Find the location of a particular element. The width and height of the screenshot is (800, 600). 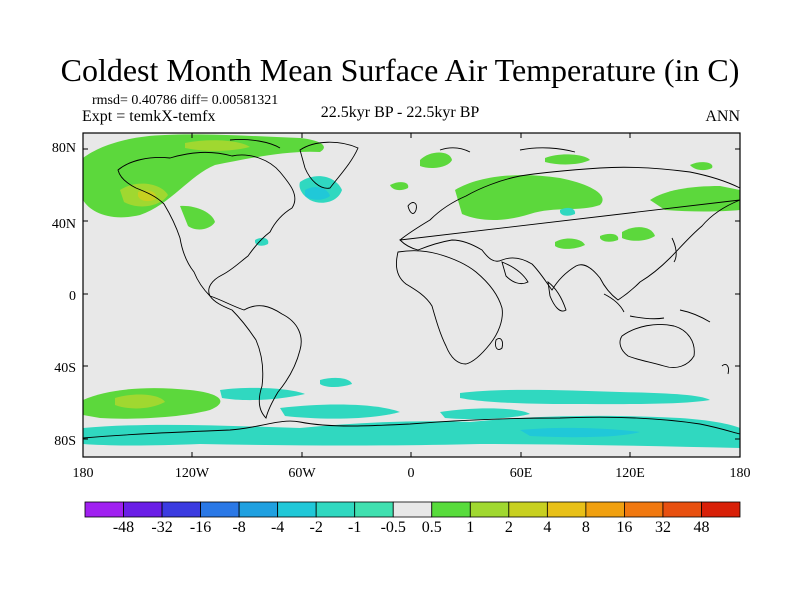

colorbar-label: 2 is located at coordinates (508, 527).